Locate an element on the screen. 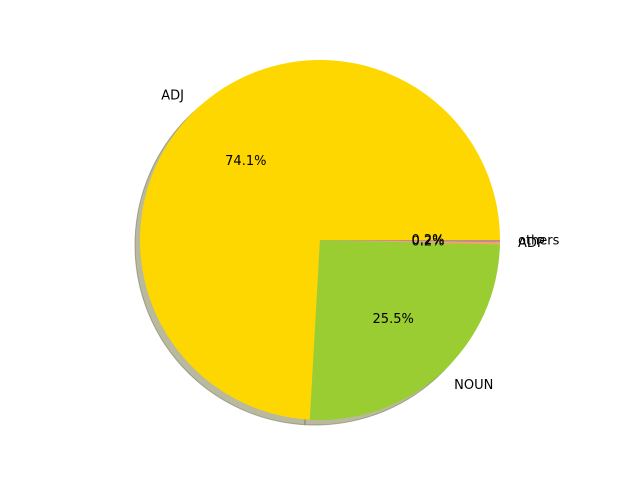 The height and width of the screenshot is (480, 640). pie-label-others: others is located at coordinates (539, 241).